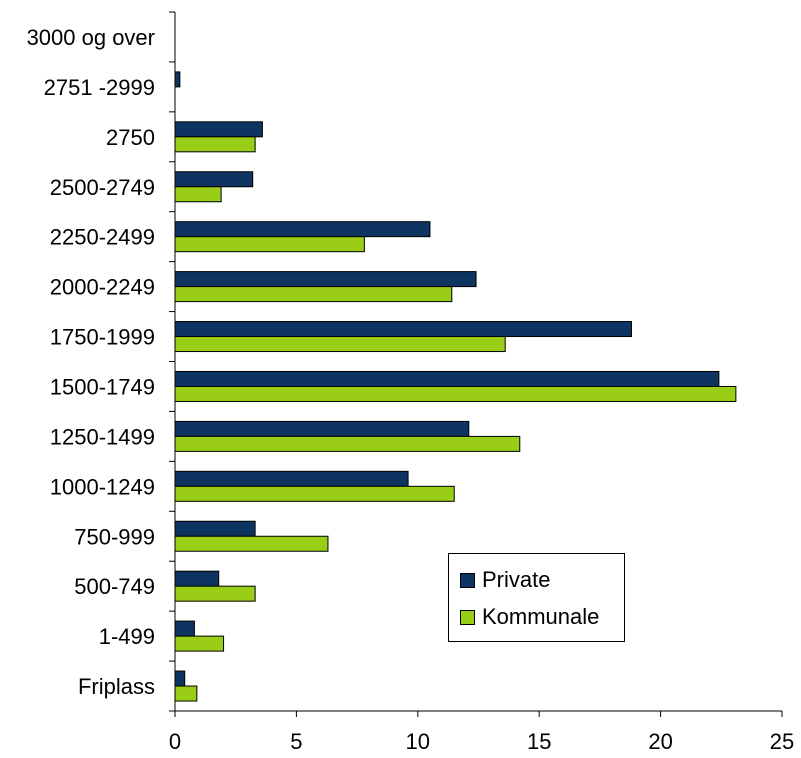  I want to click on x-tick-label: 0, so click(175, 741).